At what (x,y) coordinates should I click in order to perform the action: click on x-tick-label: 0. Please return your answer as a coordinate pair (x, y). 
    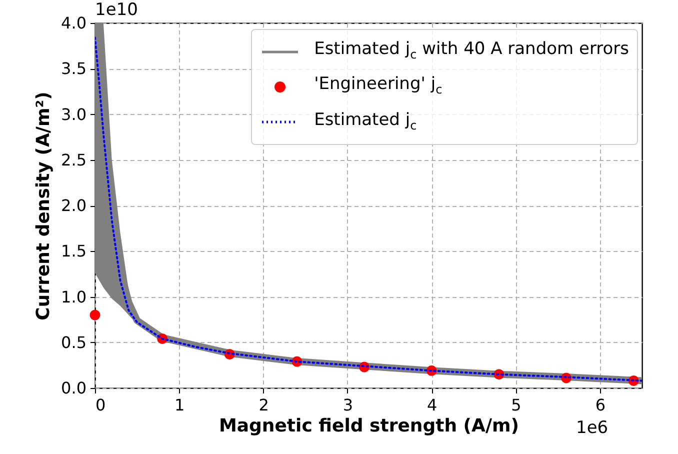
    Looking at the image, I should click on (101, 405).